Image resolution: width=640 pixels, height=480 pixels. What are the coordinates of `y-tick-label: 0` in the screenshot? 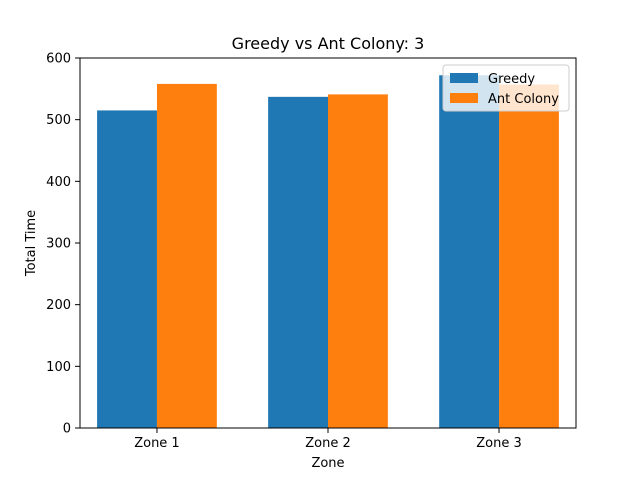 It's located at (67, 429).